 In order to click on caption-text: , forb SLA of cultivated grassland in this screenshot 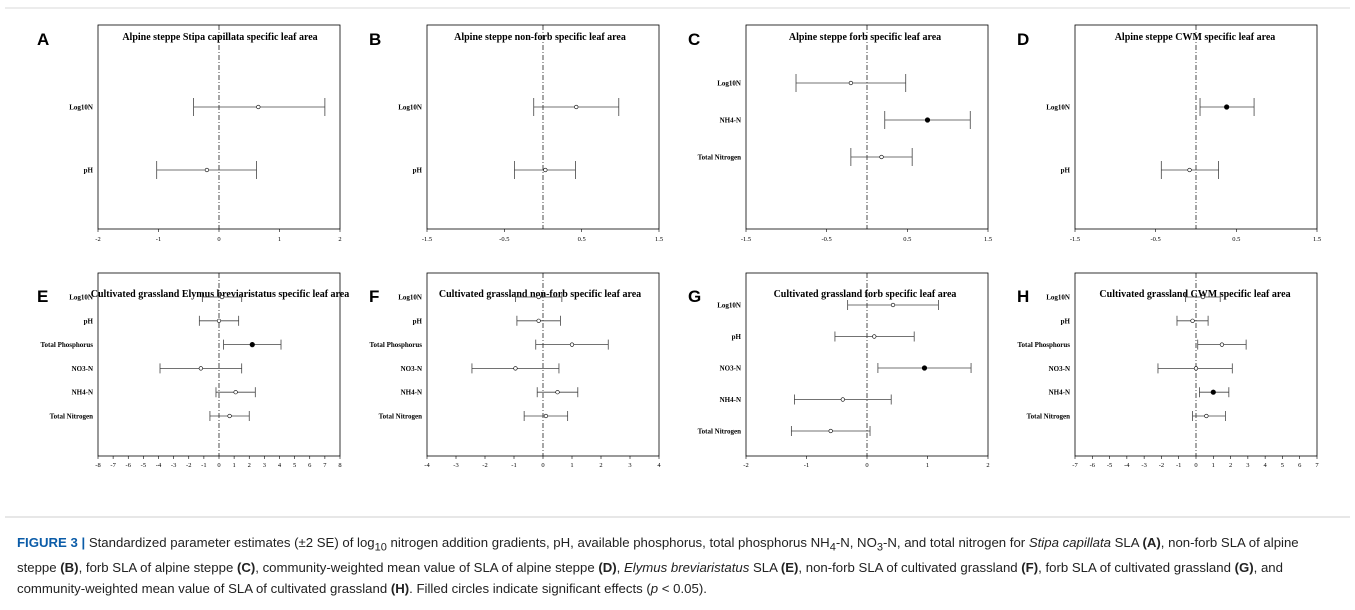, I will do `click(1136, 568)`.